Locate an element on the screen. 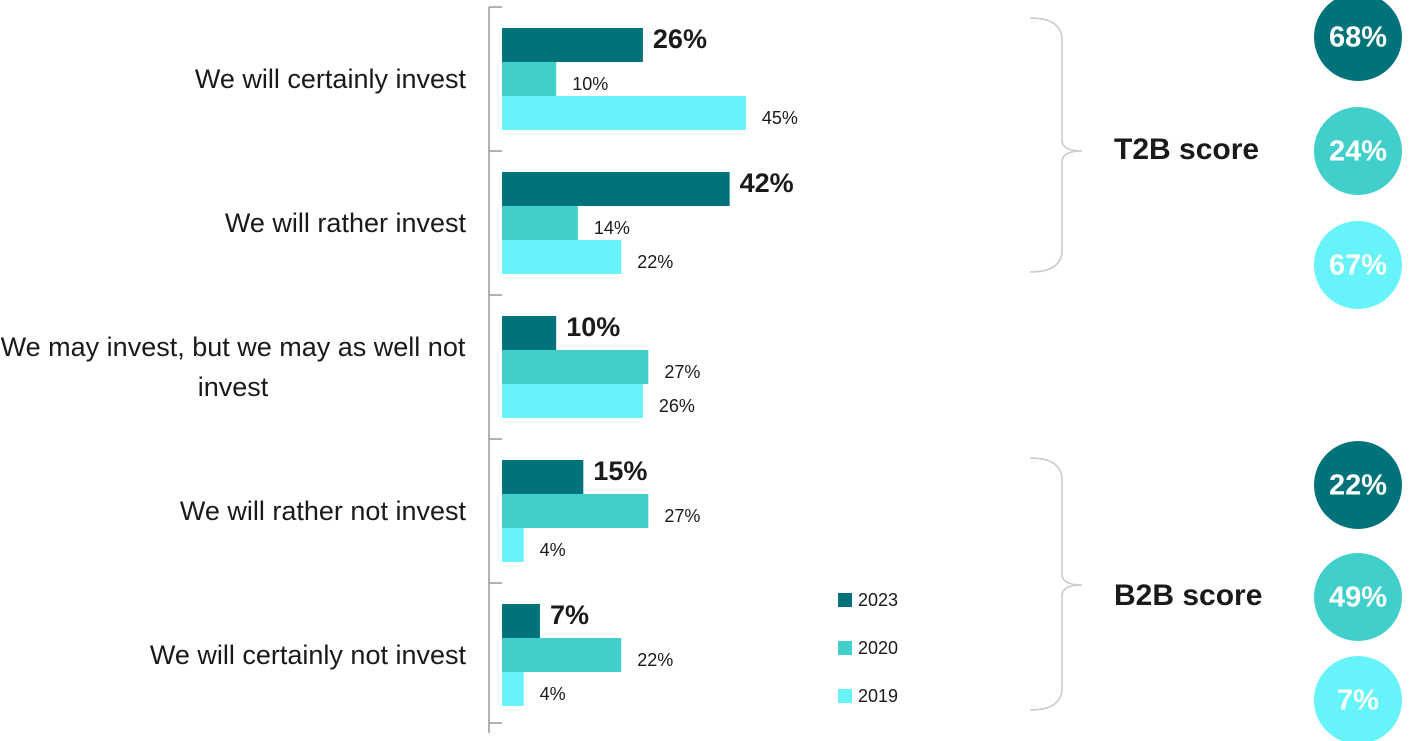 This screenshot has height=741, width=1422. b2b-bracket is located at coordinates (1056, 584).